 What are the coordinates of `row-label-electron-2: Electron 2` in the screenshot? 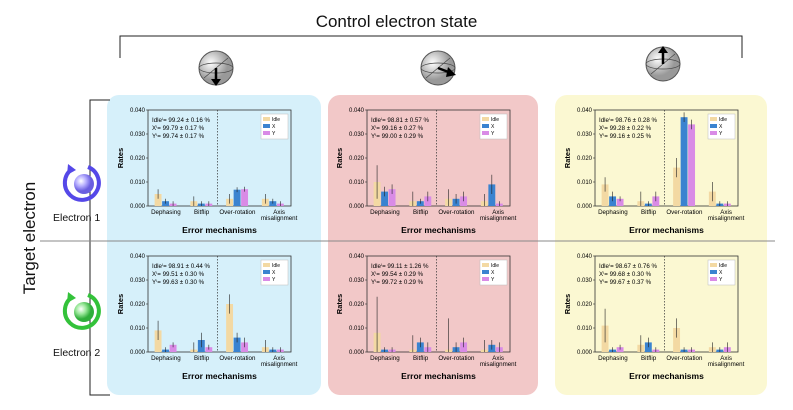 It's located at (77, 353).